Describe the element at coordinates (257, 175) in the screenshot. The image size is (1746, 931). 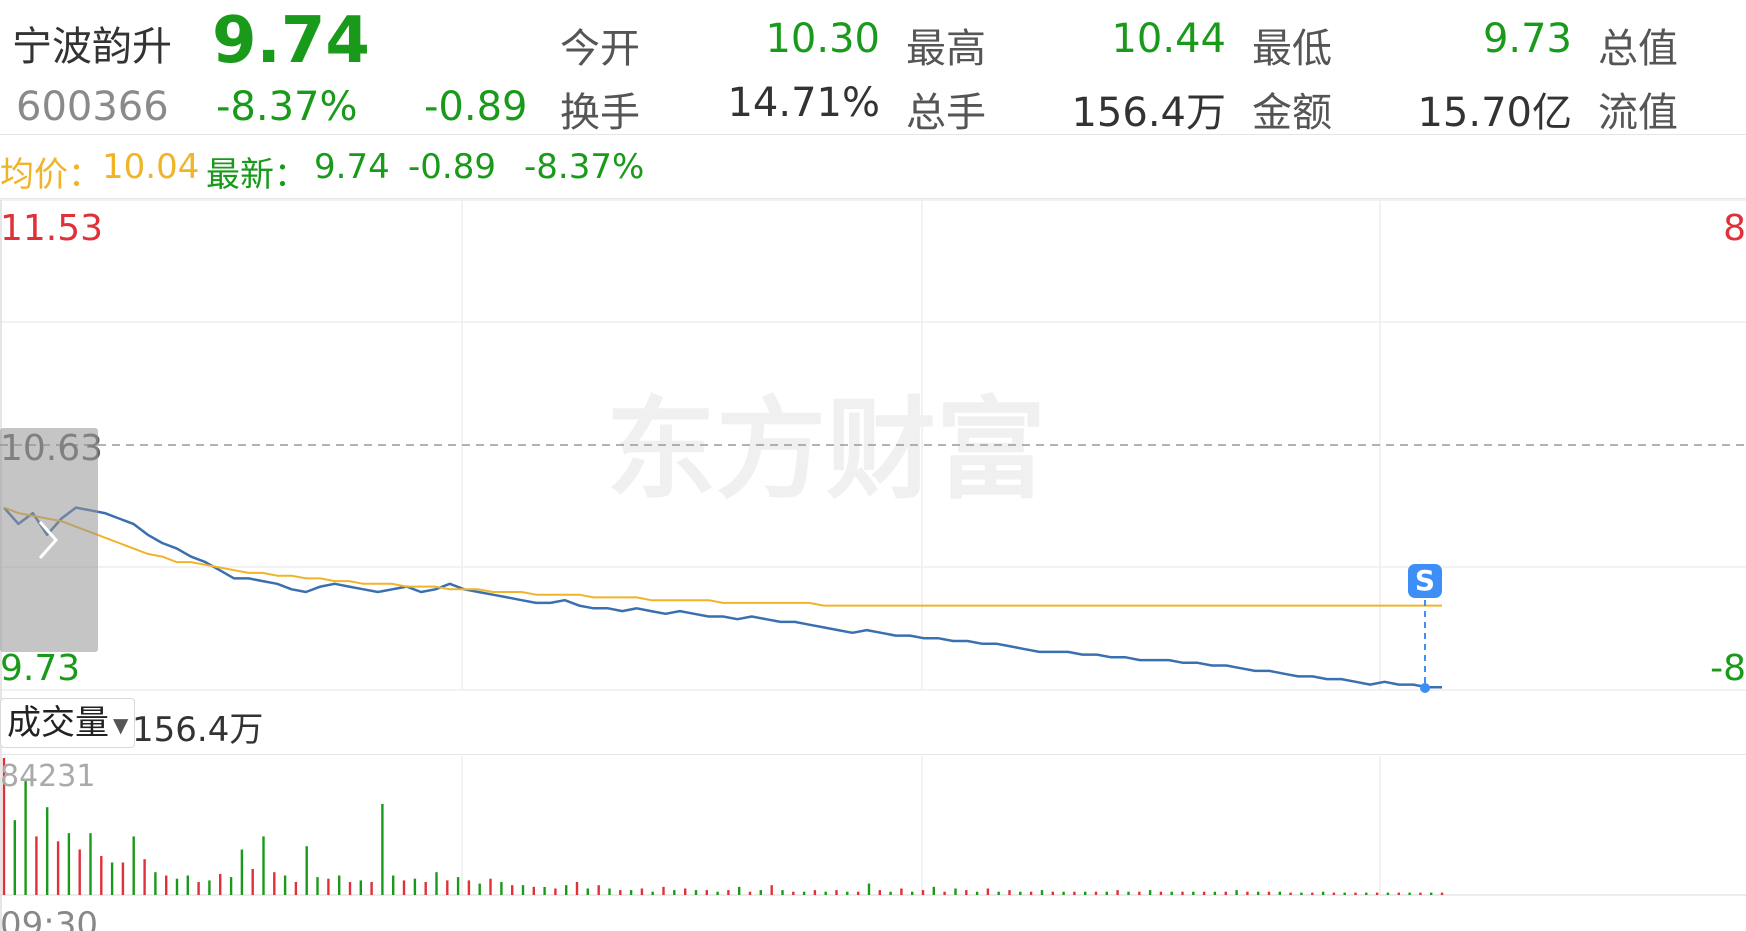
I see `latest-label: 最新：` at that location.